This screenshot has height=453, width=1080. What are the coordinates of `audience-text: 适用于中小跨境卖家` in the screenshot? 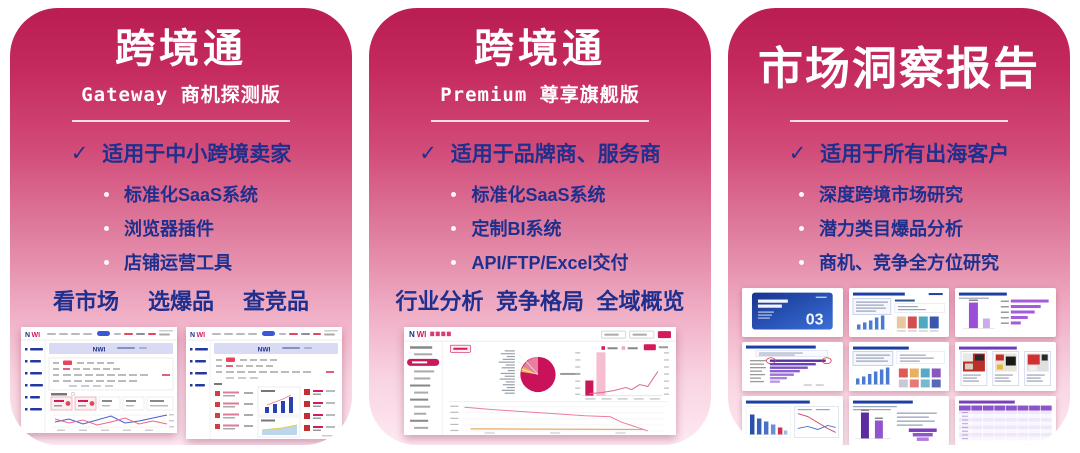 It's located at (197, 154).